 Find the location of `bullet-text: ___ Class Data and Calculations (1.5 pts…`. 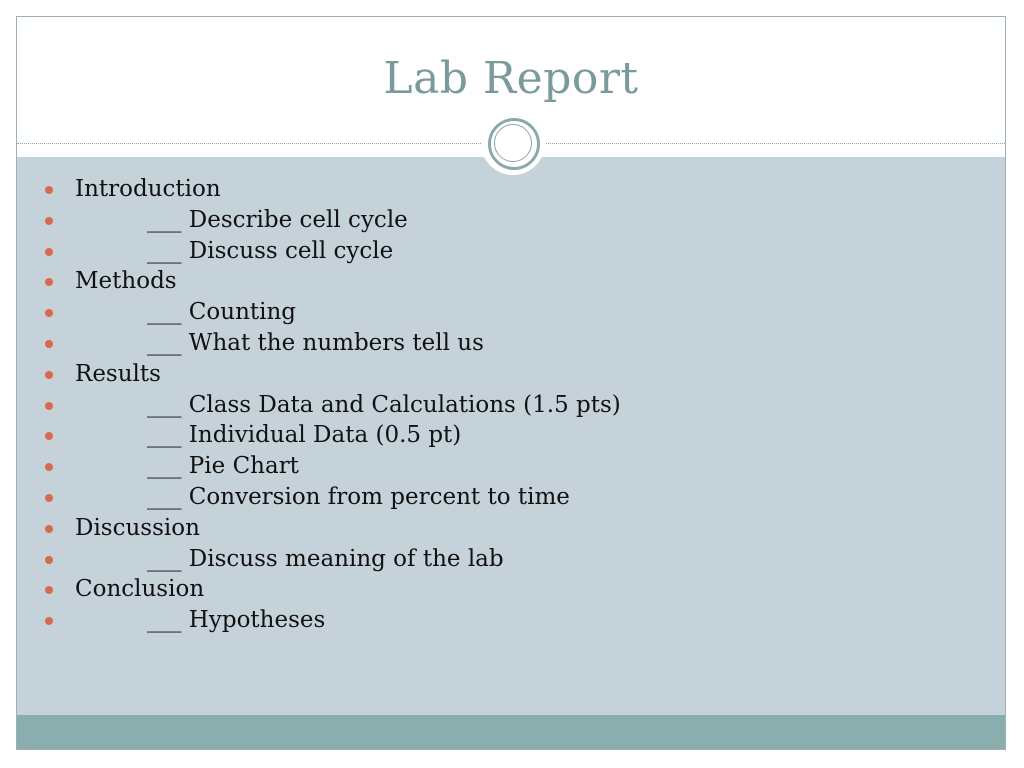

bullet-text: ___ Class Data and Calculations (1.5 pts… is located at coordinates (384, 404).